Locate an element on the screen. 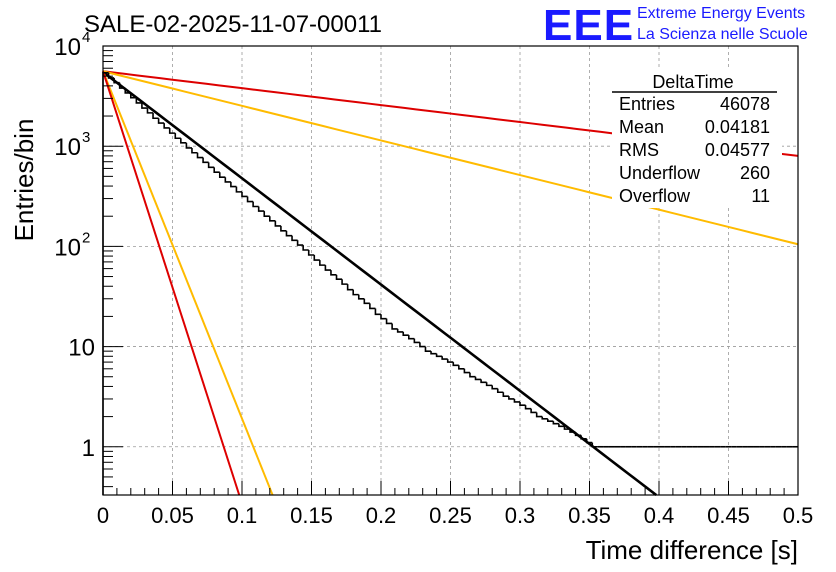 This screenshot has height=572, width=836. stats-value-overflow: 11 is located at coordinates (760, 196).